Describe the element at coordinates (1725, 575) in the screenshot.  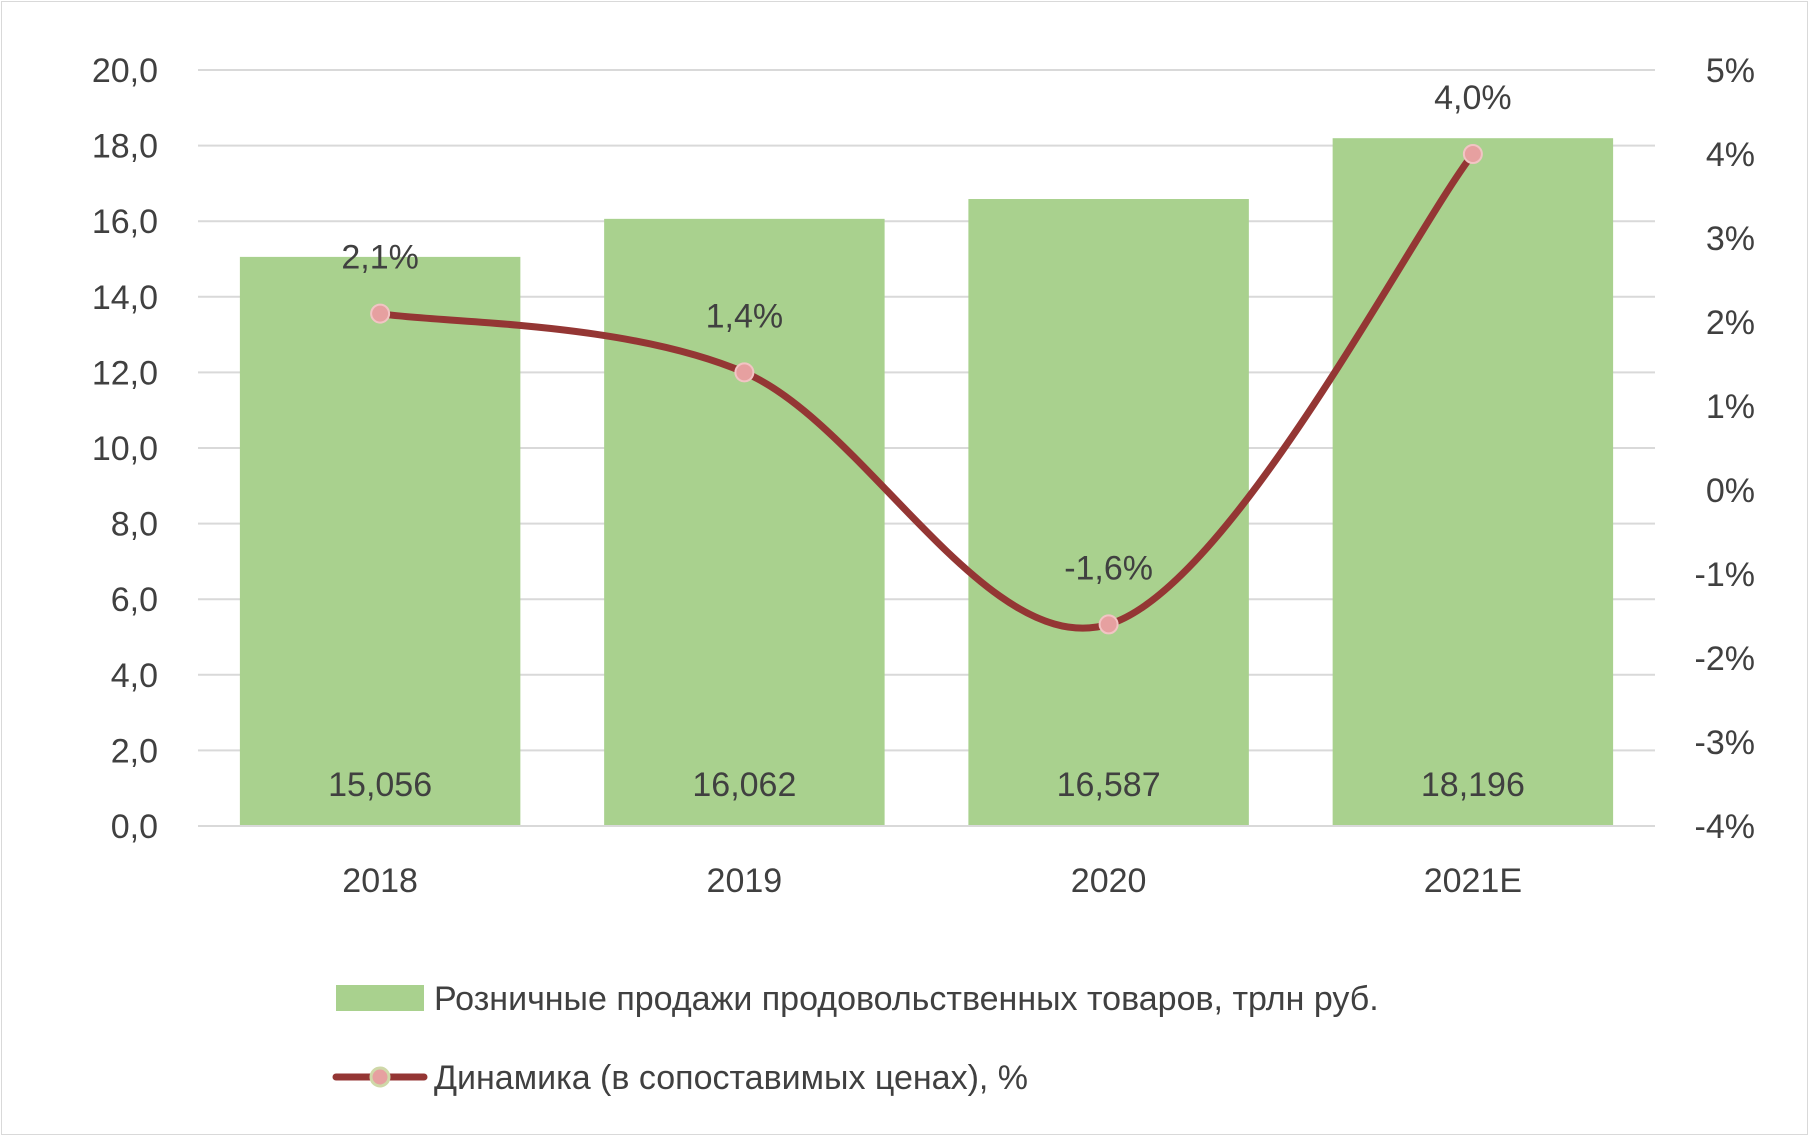
I see `y-right-tick-label: -1%` at that location.